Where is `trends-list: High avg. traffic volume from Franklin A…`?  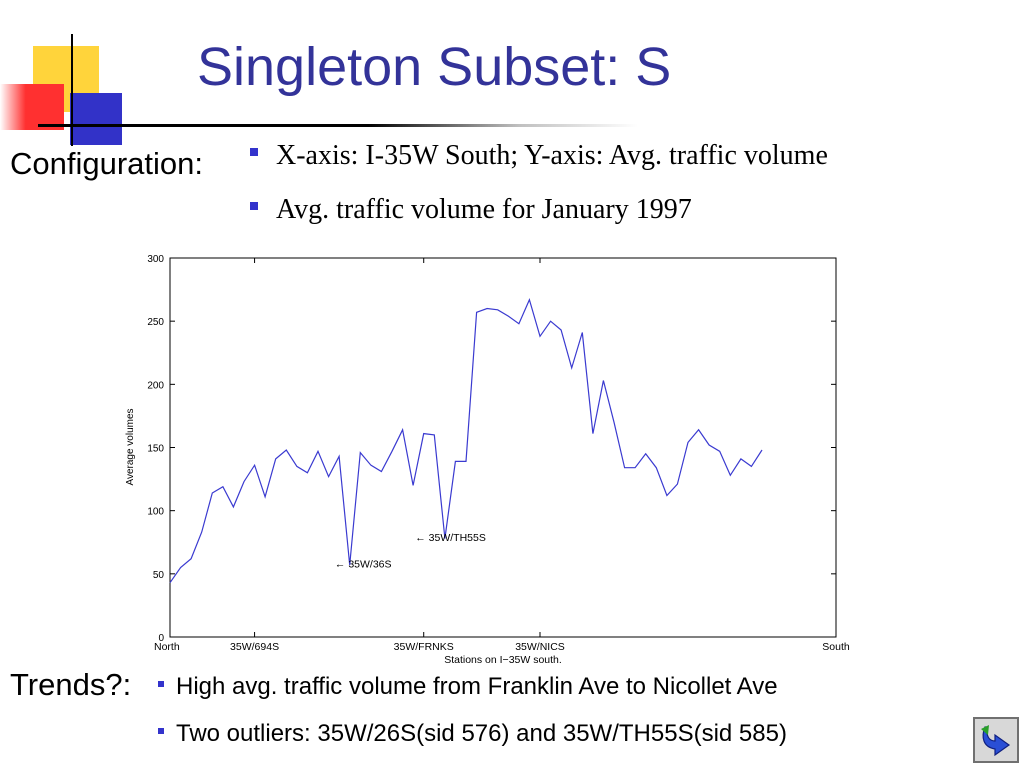 trends-list: High avg. traffic volume from Franklin A… is located at coordinates (472, 716).